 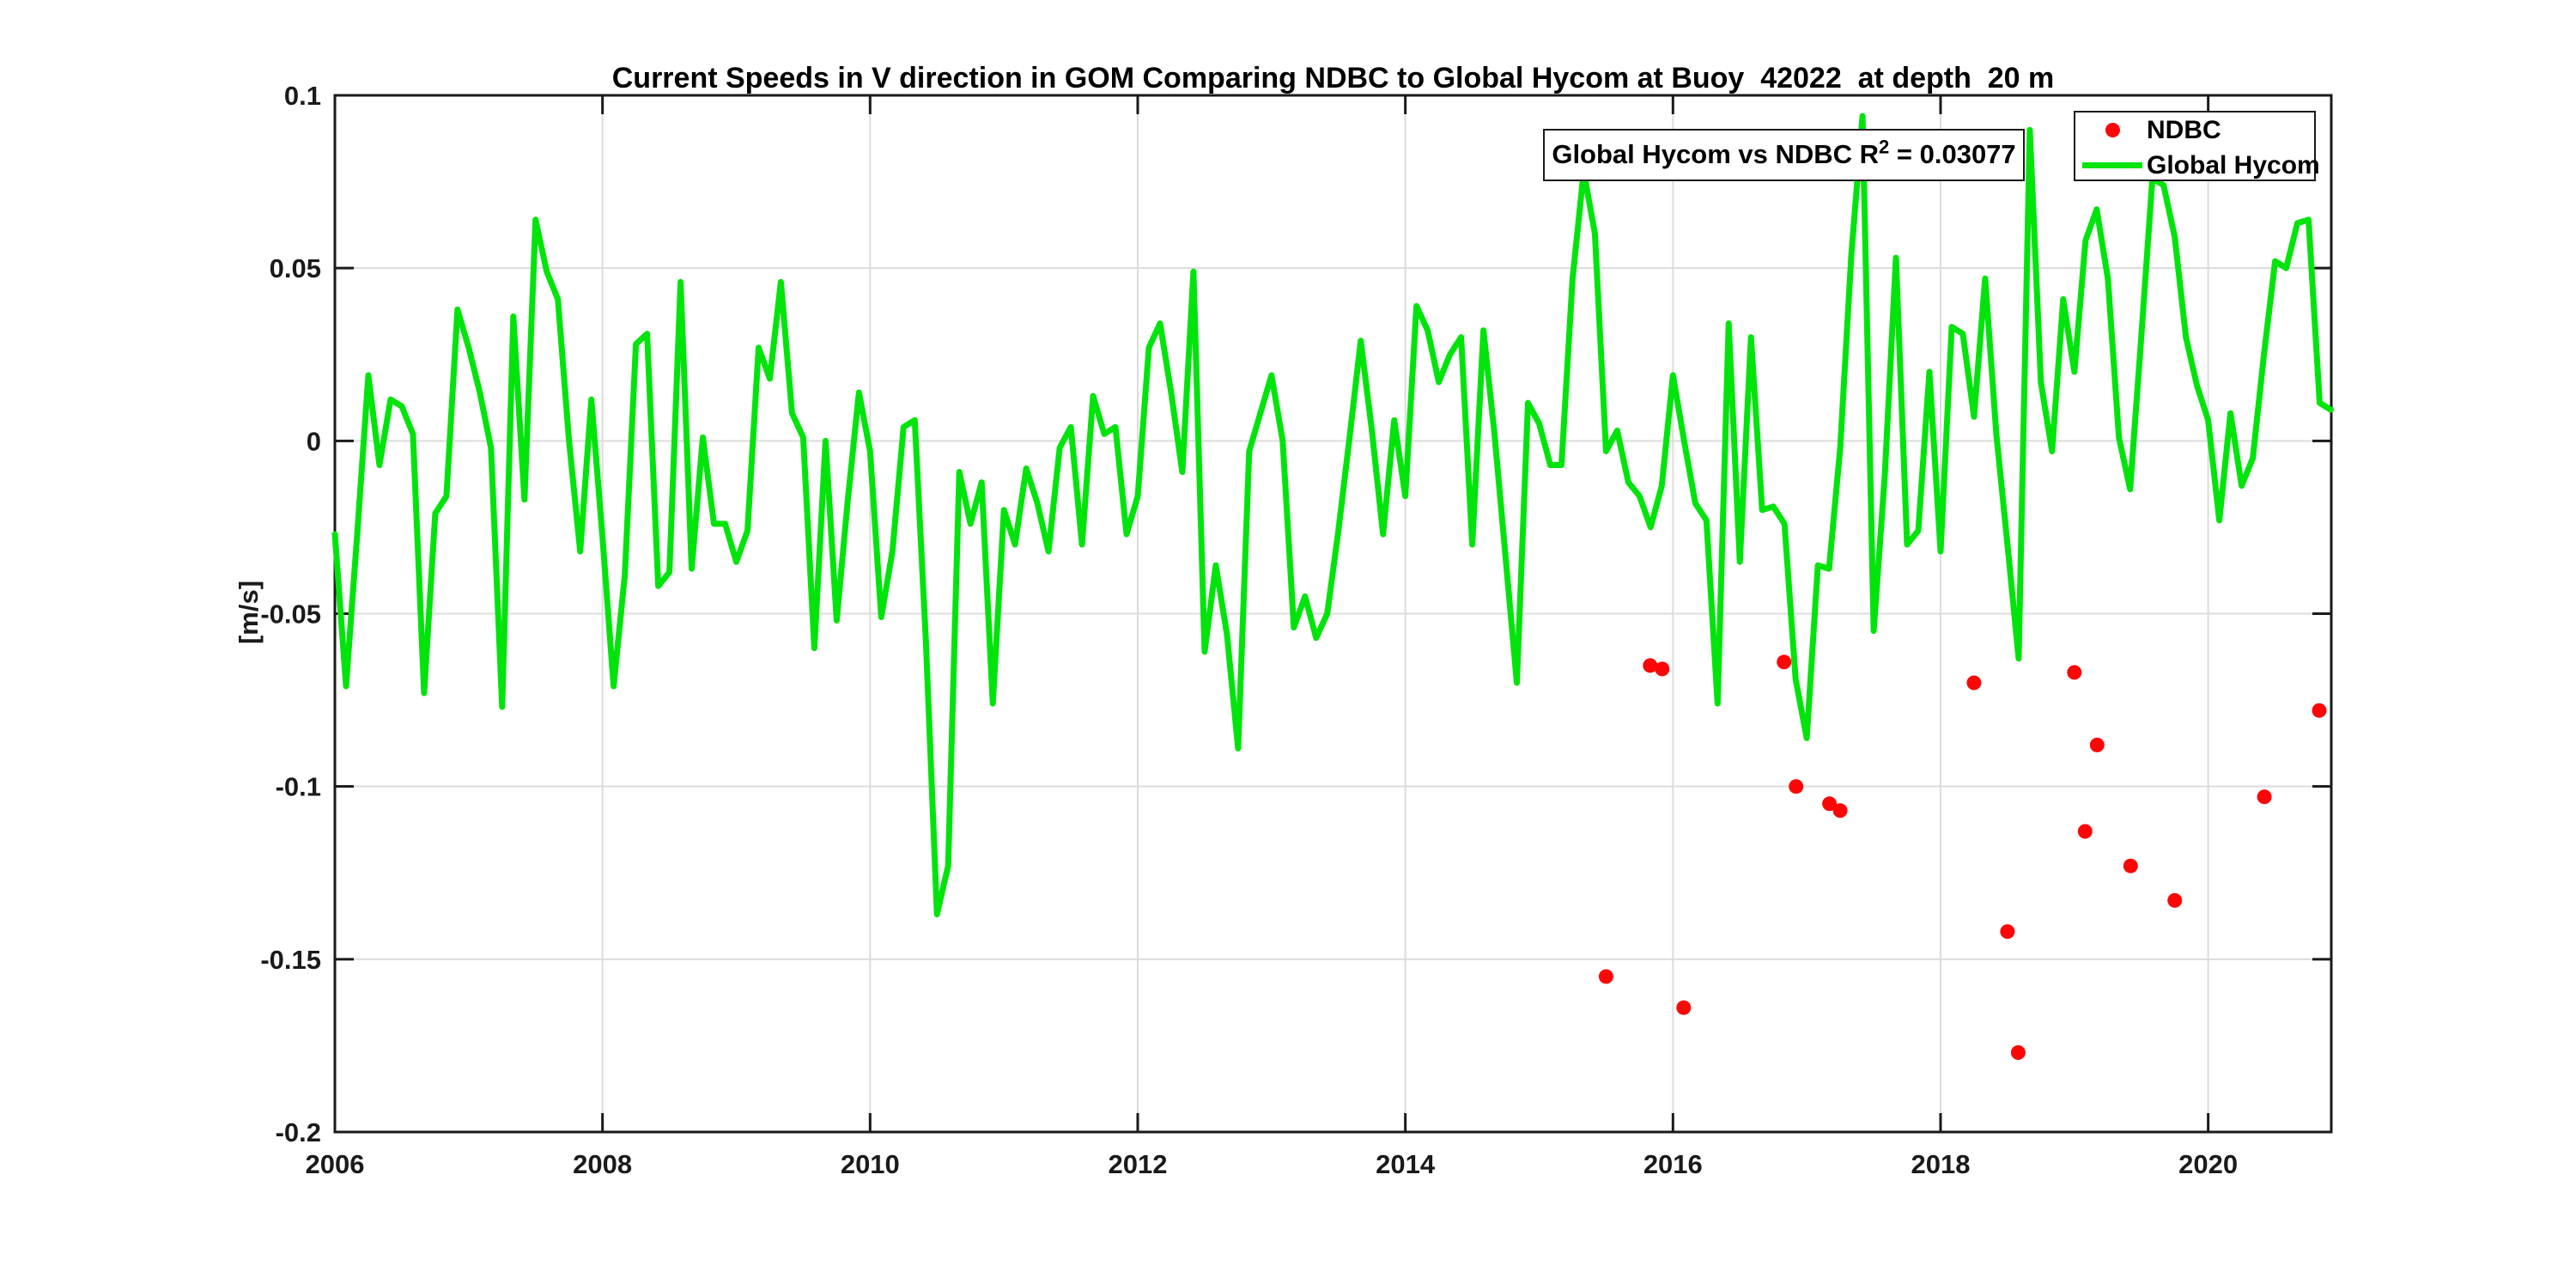 What do you see at coordinates (298, 1132) in the screenshot?
I see `y-tick-label: -0.2` at bounding box center [298, 1132].